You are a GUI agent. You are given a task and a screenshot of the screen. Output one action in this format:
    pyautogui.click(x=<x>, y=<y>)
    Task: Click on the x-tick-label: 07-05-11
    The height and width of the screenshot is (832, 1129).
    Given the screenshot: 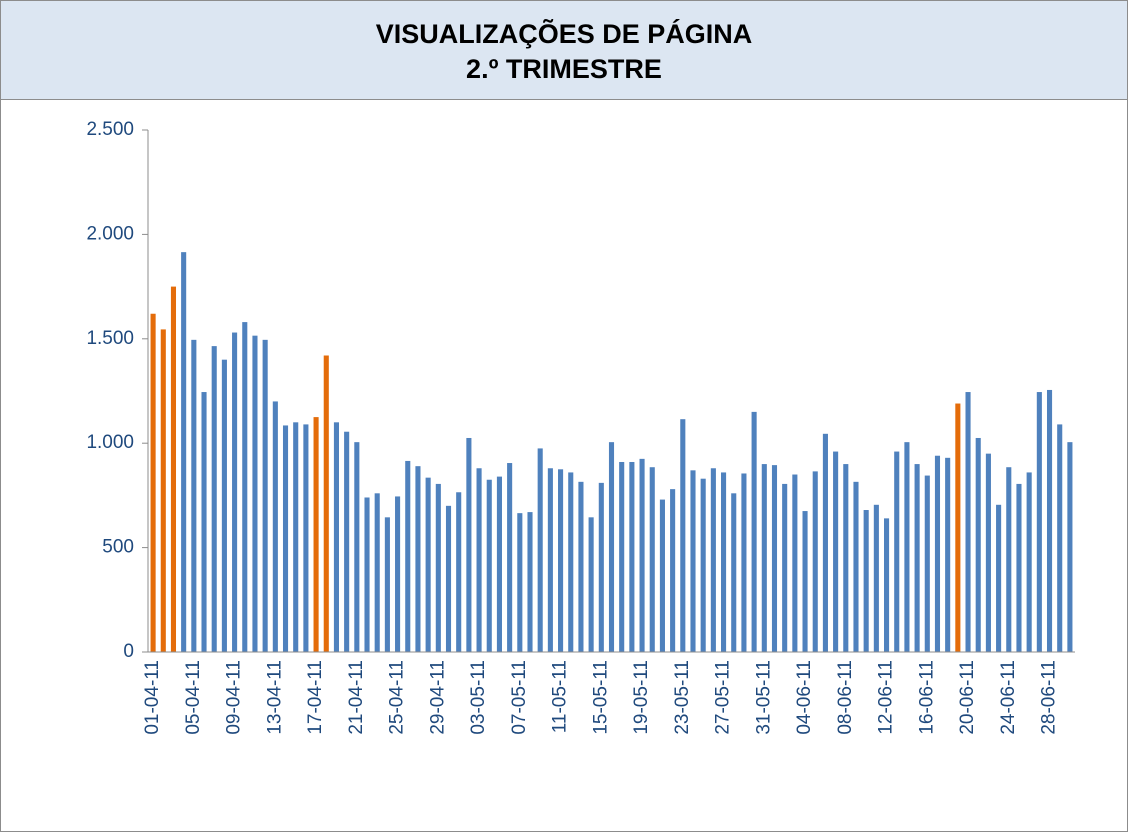 What is the action you would take?
    pyautogui.click(x=519, y=697)
    